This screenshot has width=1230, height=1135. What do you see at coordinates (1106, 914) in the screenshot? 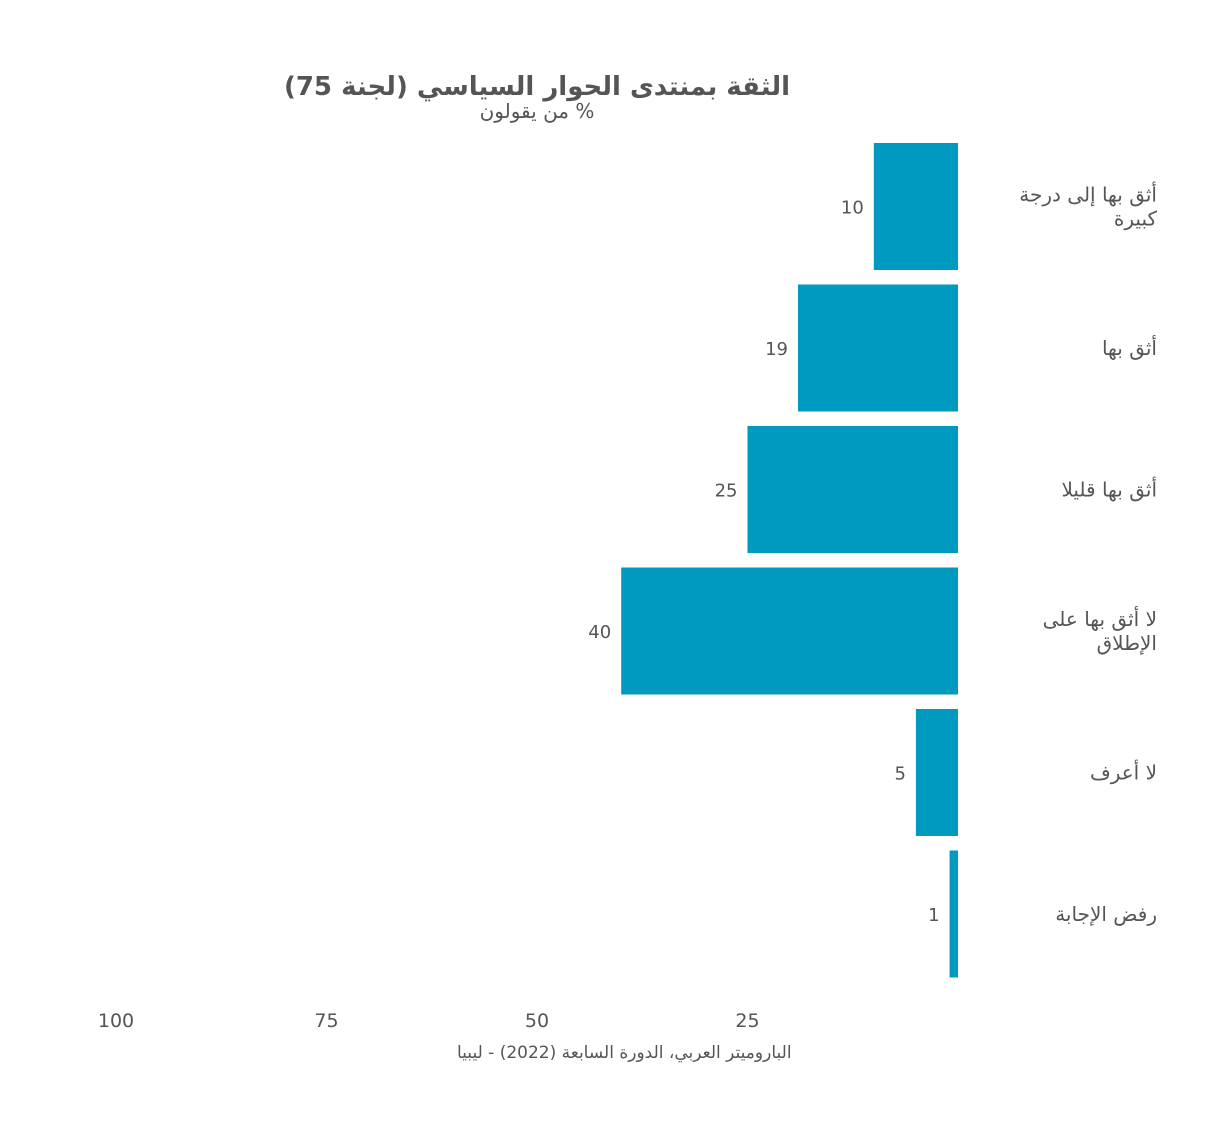
I see `category-label: رفض الإجابة` at bounding box center [1106, 914].